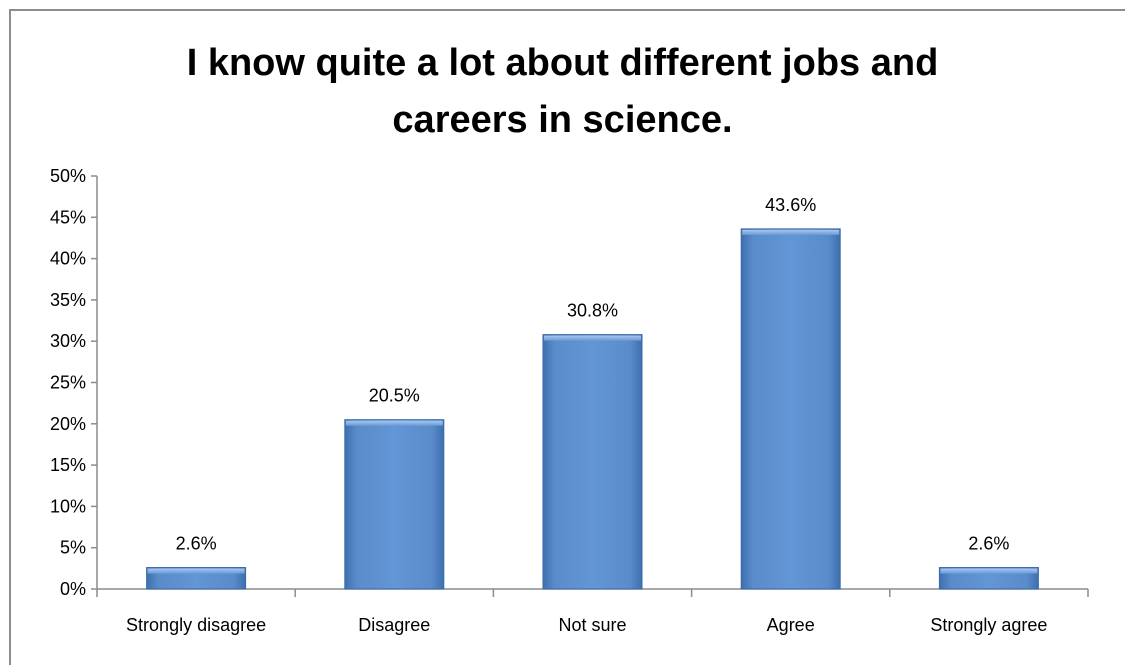 The width and height of the screenshot is (1125, 665). Describe the element at coordinates (562, 120) in the screenshot. I see `chart-title-line-2: careers in science.` at that location.